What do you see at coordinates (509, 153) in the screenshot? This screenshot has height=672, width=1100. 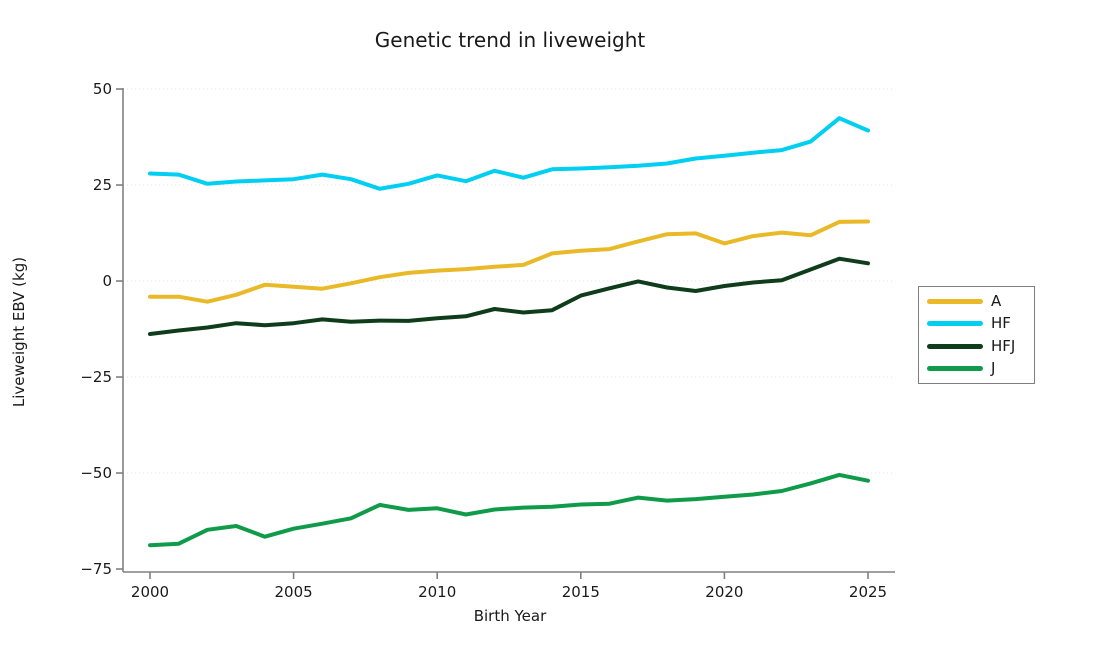 I see `series-line-HF` at bounding box center [509, 153].